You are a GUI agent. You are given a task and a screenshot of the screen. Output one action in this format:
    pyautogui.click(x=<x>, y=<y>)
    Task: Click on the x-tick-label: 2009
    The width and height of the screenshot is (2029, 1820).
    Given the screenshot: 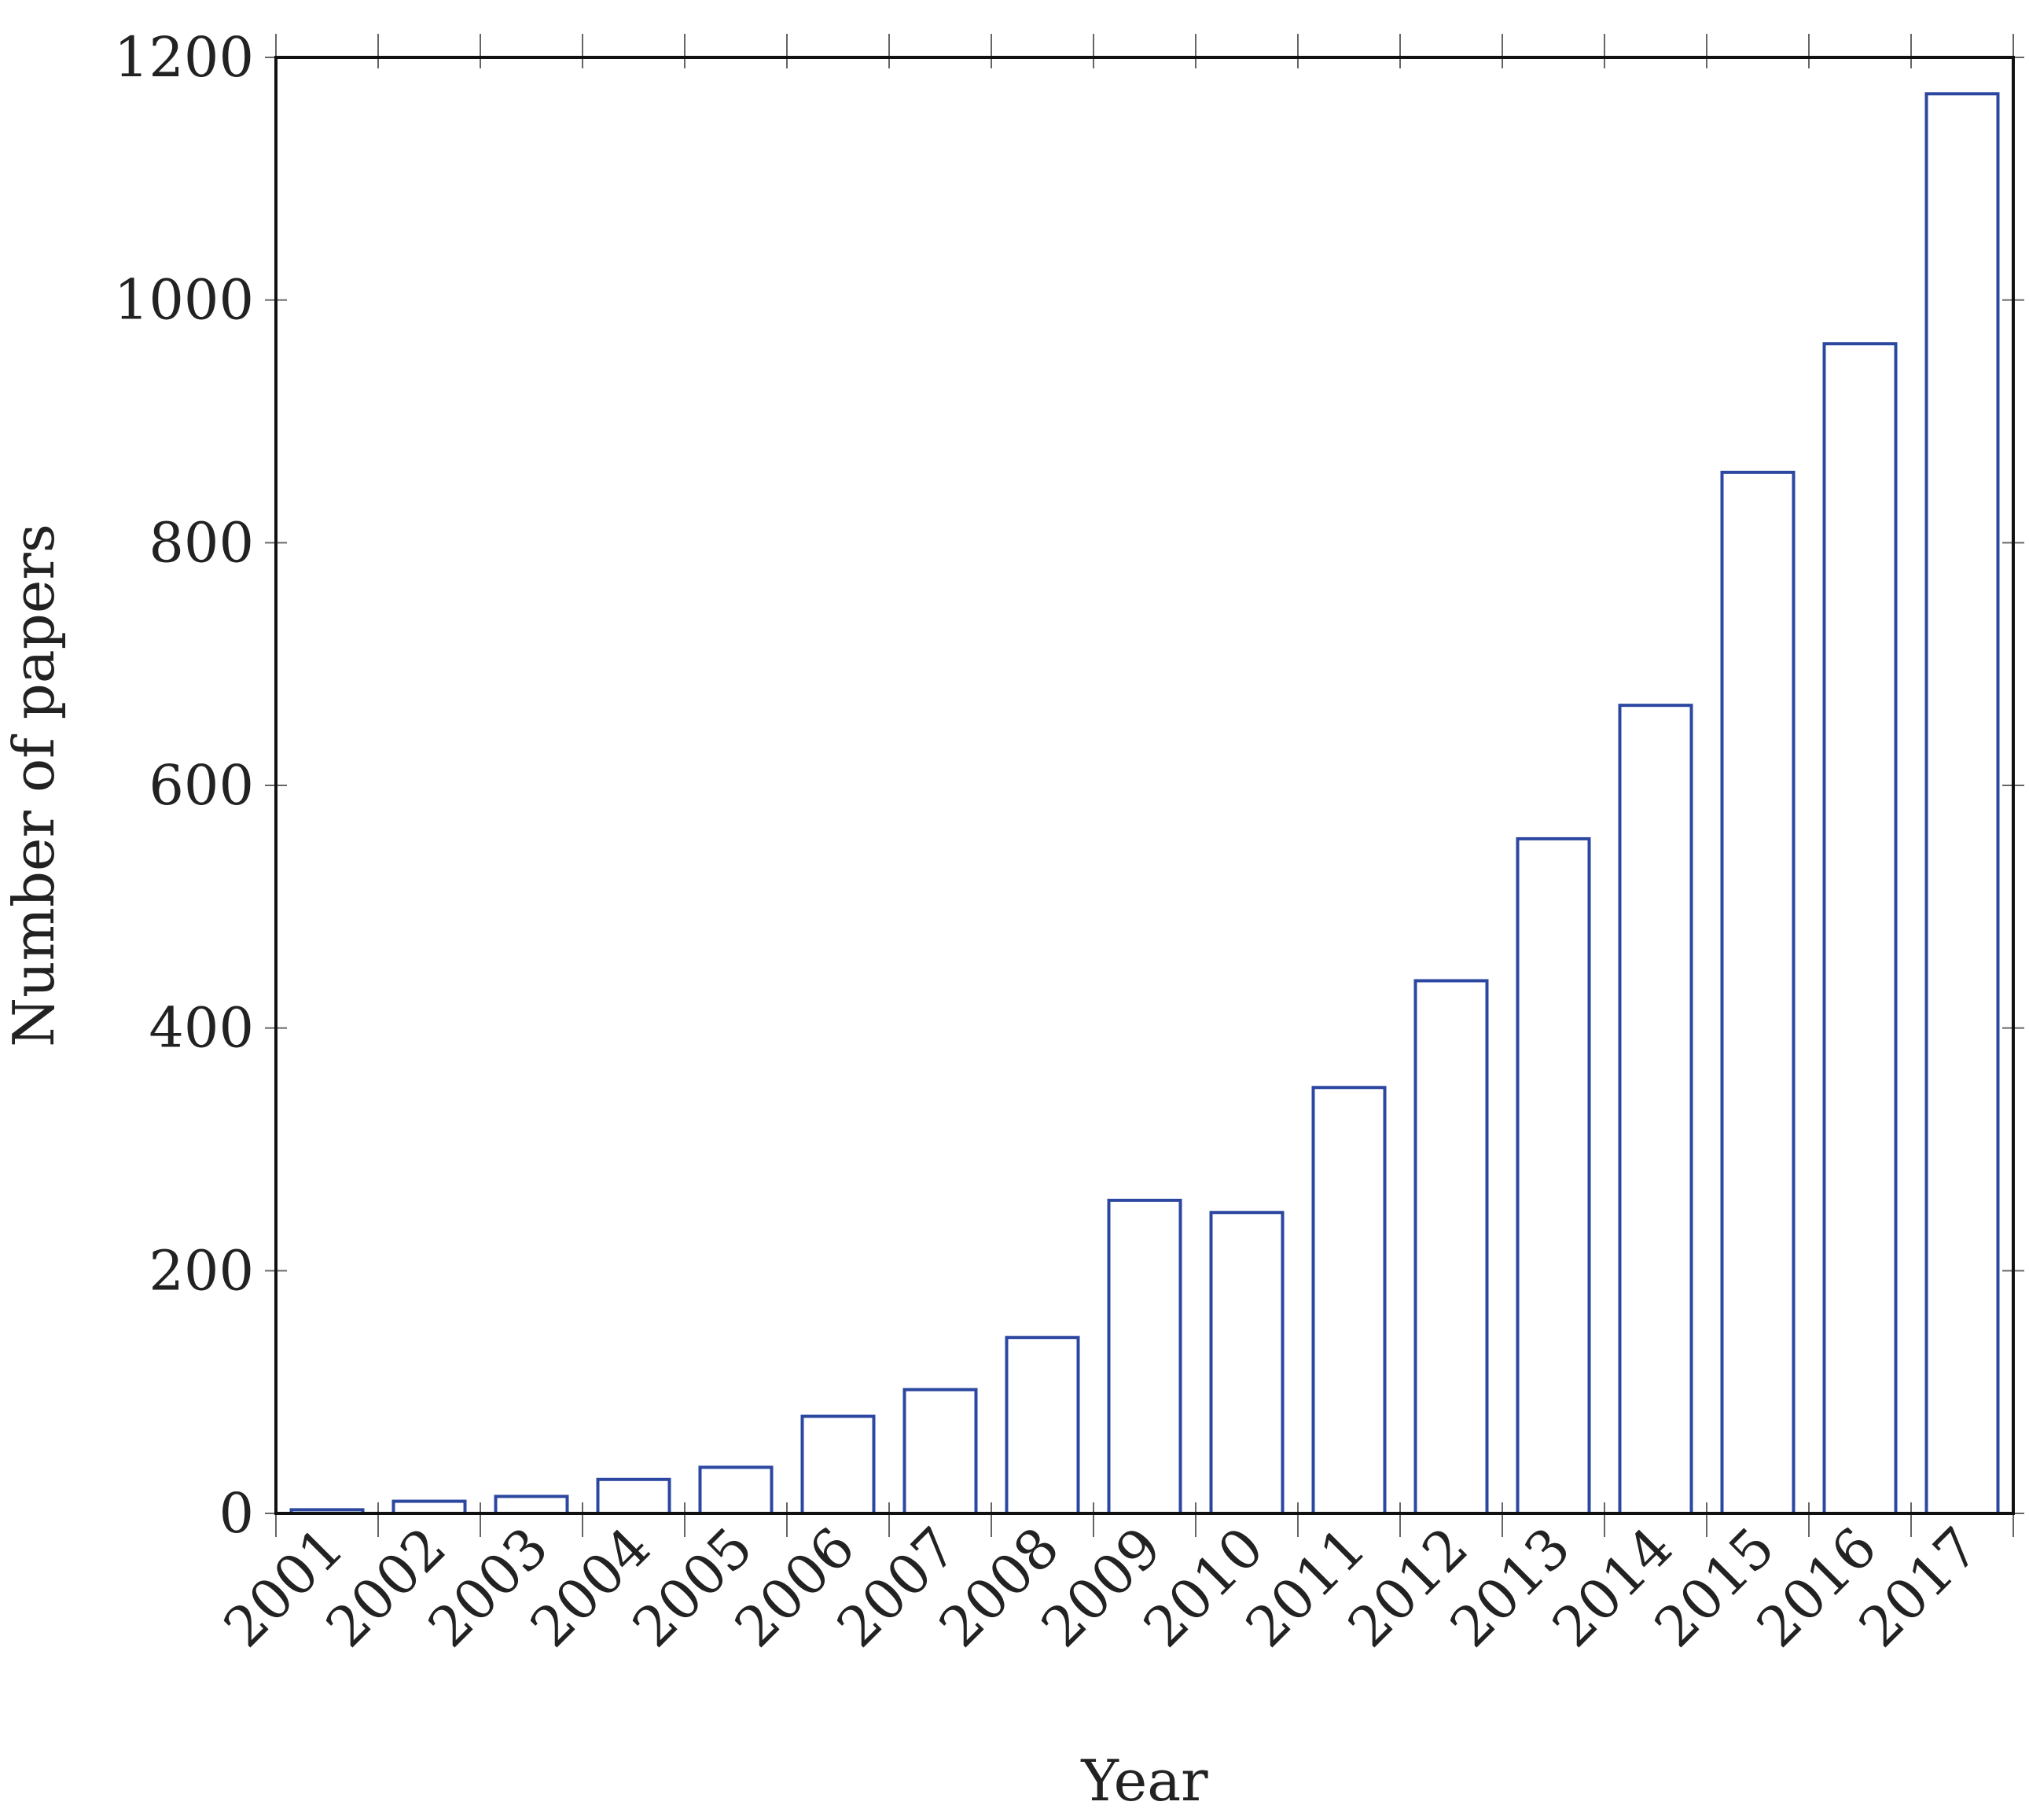 What is the action you would take?
    pyautogui.click(x=1101, y=1587)
    